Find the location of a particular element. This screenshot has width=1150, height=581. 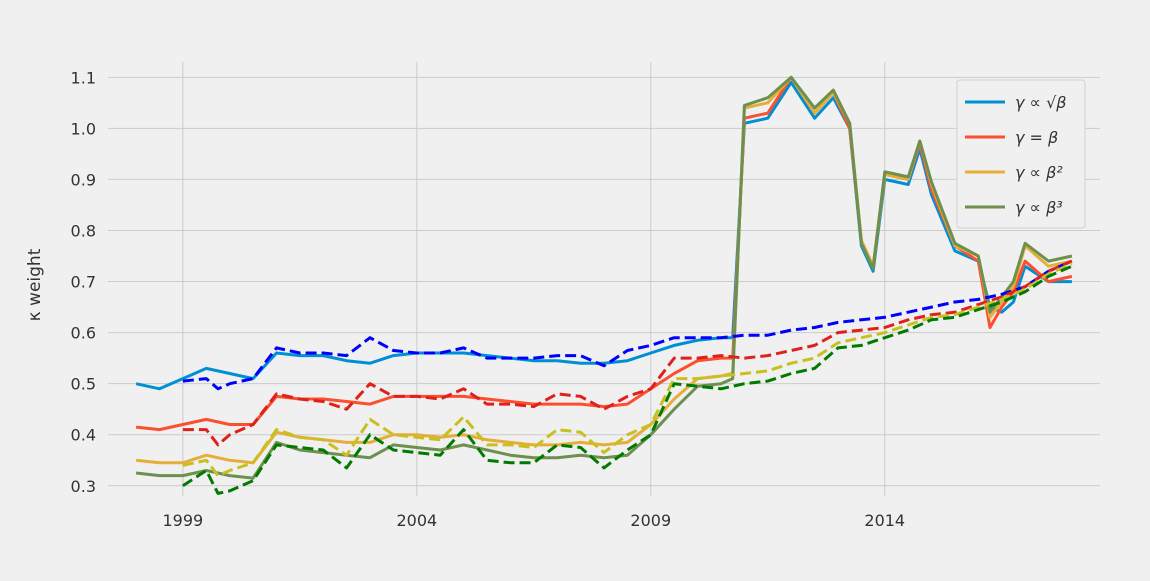

y-tick-label: 1.0 is located at coordinates (83, 128).